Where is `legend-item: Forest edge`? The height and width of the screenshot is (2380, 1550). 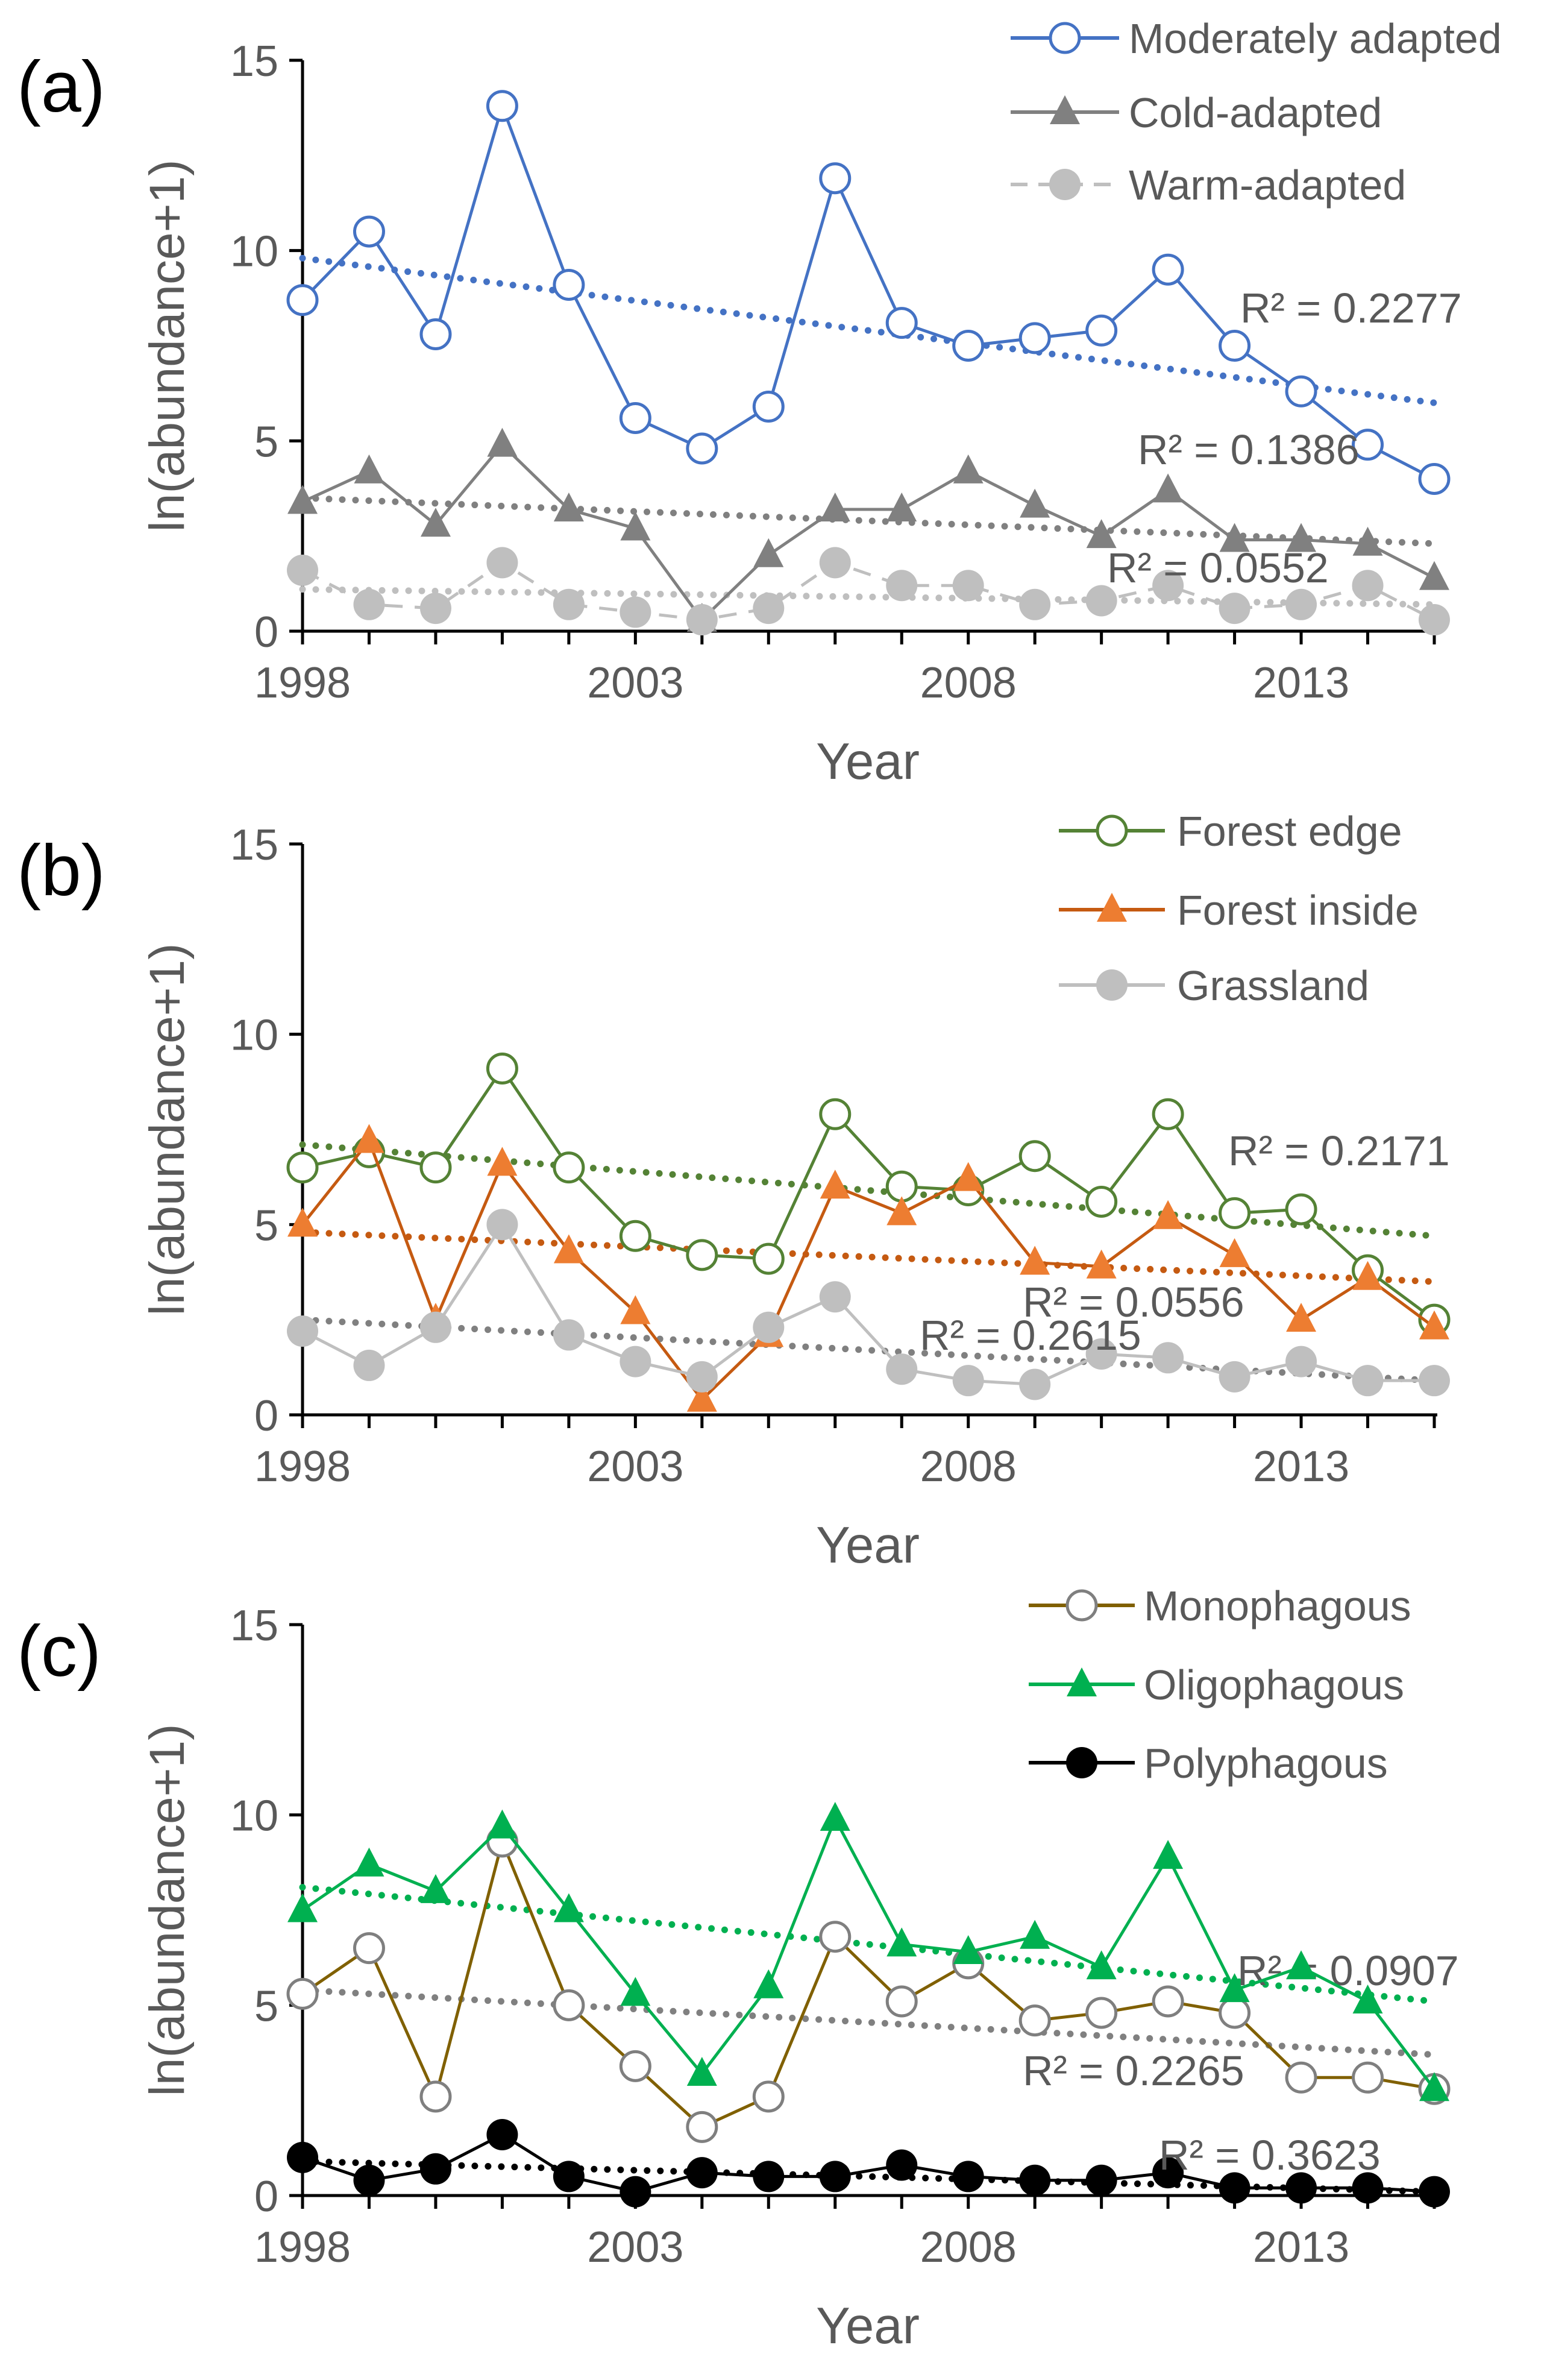
legend-item: Forest edge is located at coordinates (1231, 832).